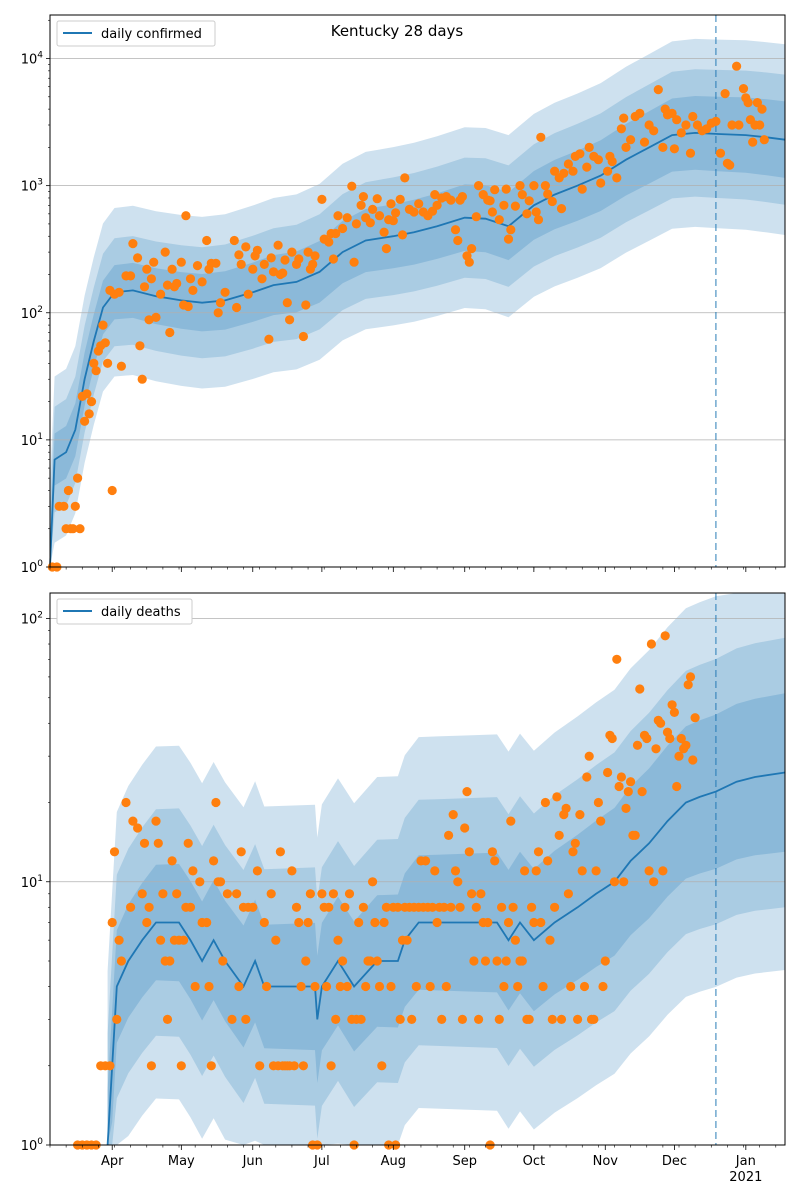 The width and height of the screenshot is (800, 1200). What do you see at coordinates (124, 611) in the screenshot?
I see `legend-box` at bounding box center [124, 611].